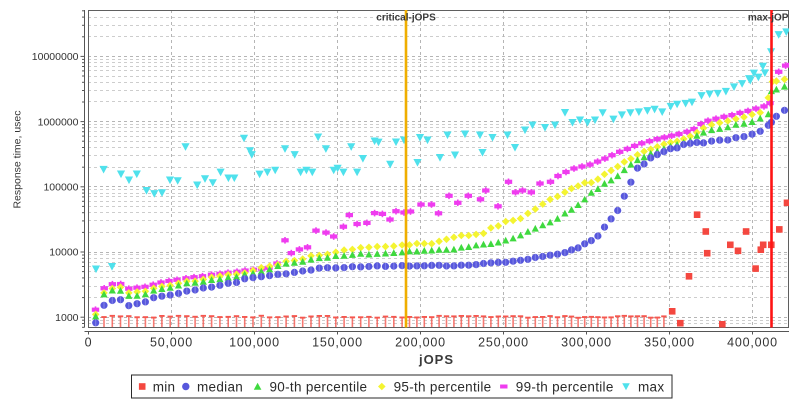 The image size is (800, 405). What do you see at coordinates (55, 57) in the screenshot?
I see `svg-text: 10000000` at bounding box center [55, 57].